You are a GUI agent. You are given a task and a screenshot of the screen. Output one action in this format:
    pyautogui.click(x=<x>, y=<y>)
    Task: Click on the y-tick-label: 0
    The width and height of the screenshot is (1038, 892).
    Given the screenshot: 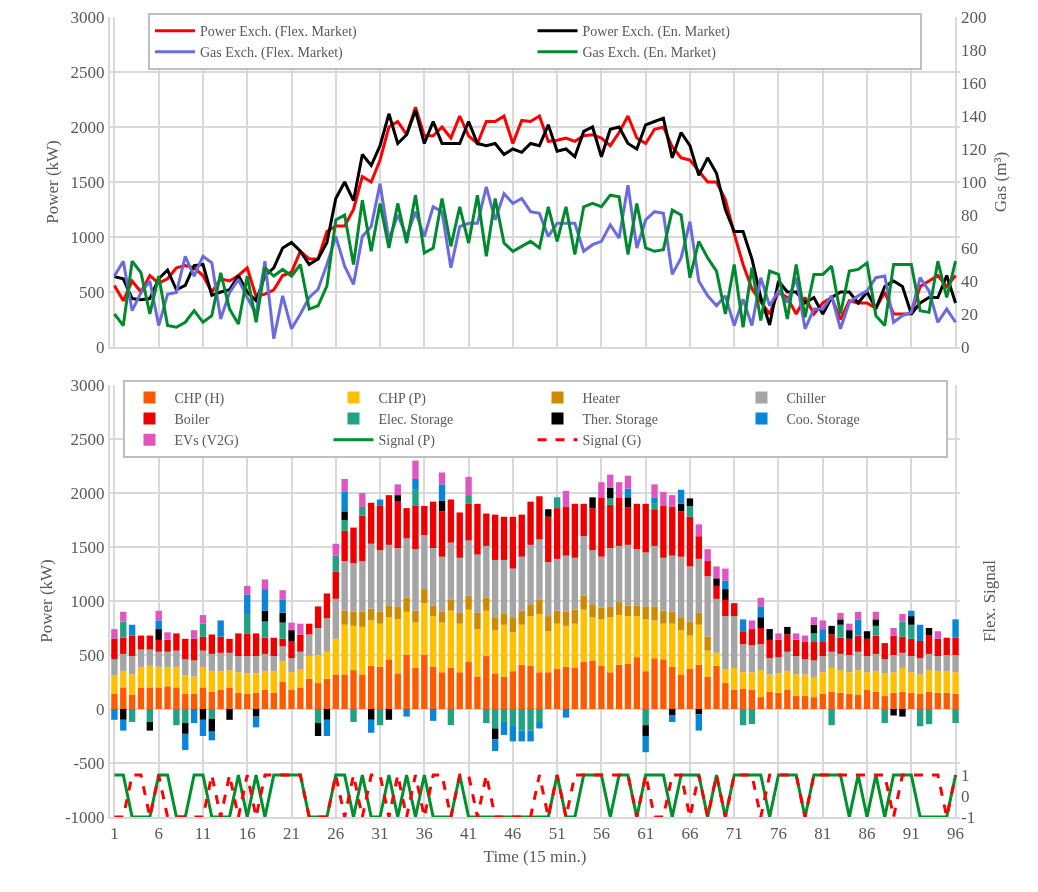 What is the action you would take?
    pyautogui.click(x=100, y=347)
    